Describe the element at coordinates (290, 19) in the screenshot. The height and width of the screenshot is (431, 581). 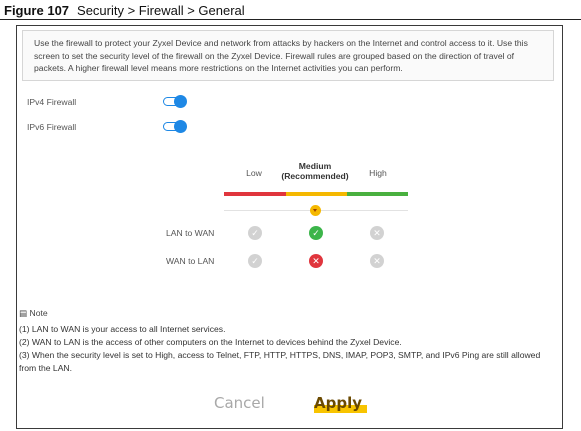
I see `caption-rule` at that location.